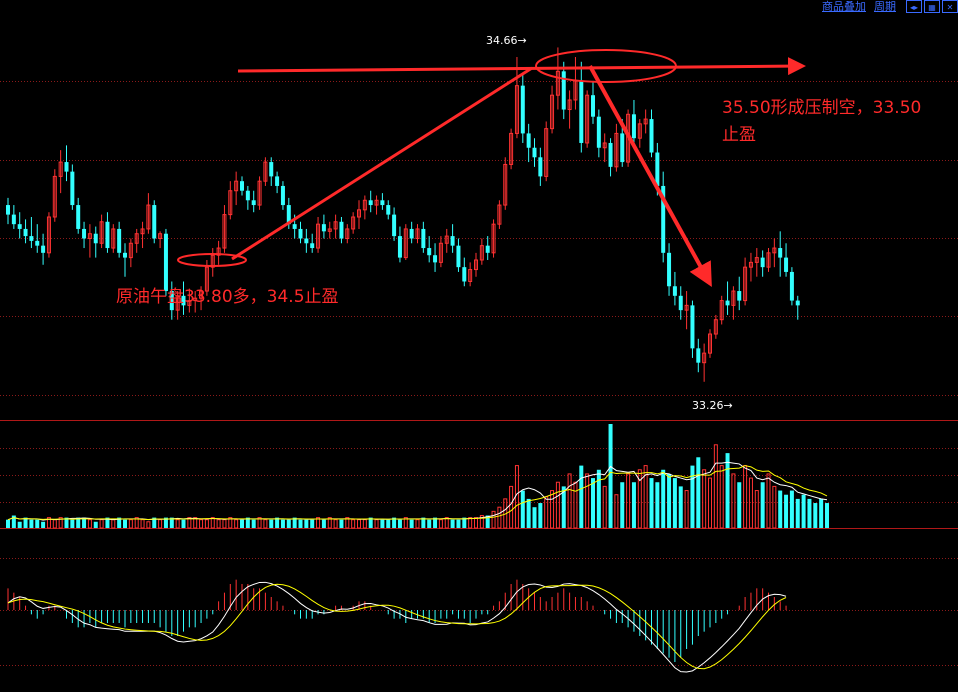 Image resolution: width=958 pixels, height=692 pixels. I want to click on window-controls: ◂▸ ▦ ✕, so click(931, 7).